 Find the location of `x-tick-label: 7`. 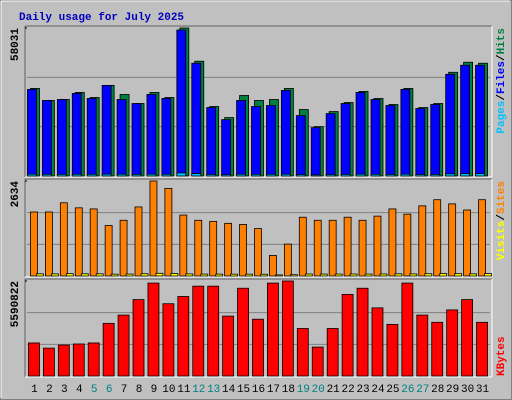

x-tick-label: 7 is located at coordinates (124, 390).